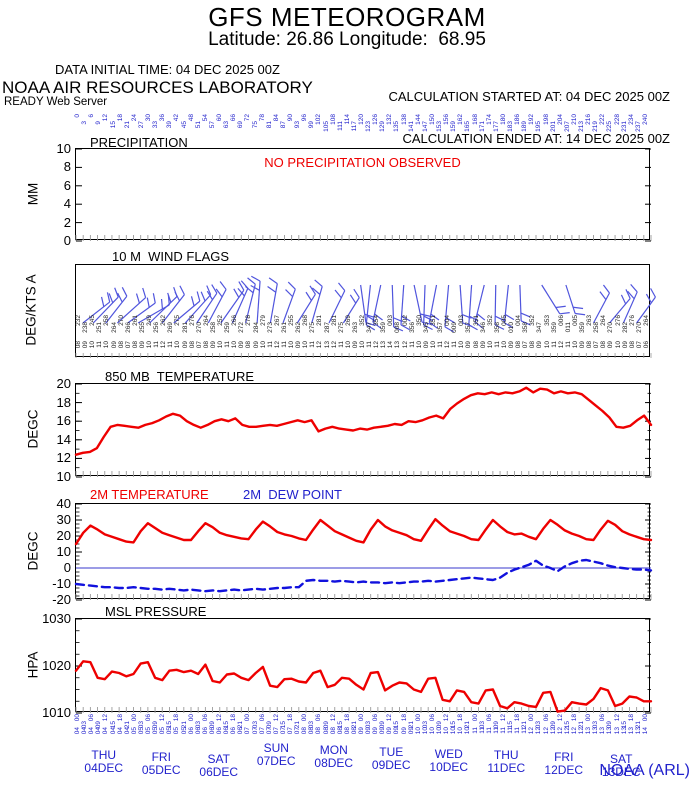 Image resolution: width=694 pixels, height=788 pixels. I want to click on no-precipitation-note: NO PRECIPITATION OBSERVED, so click(362, 162).